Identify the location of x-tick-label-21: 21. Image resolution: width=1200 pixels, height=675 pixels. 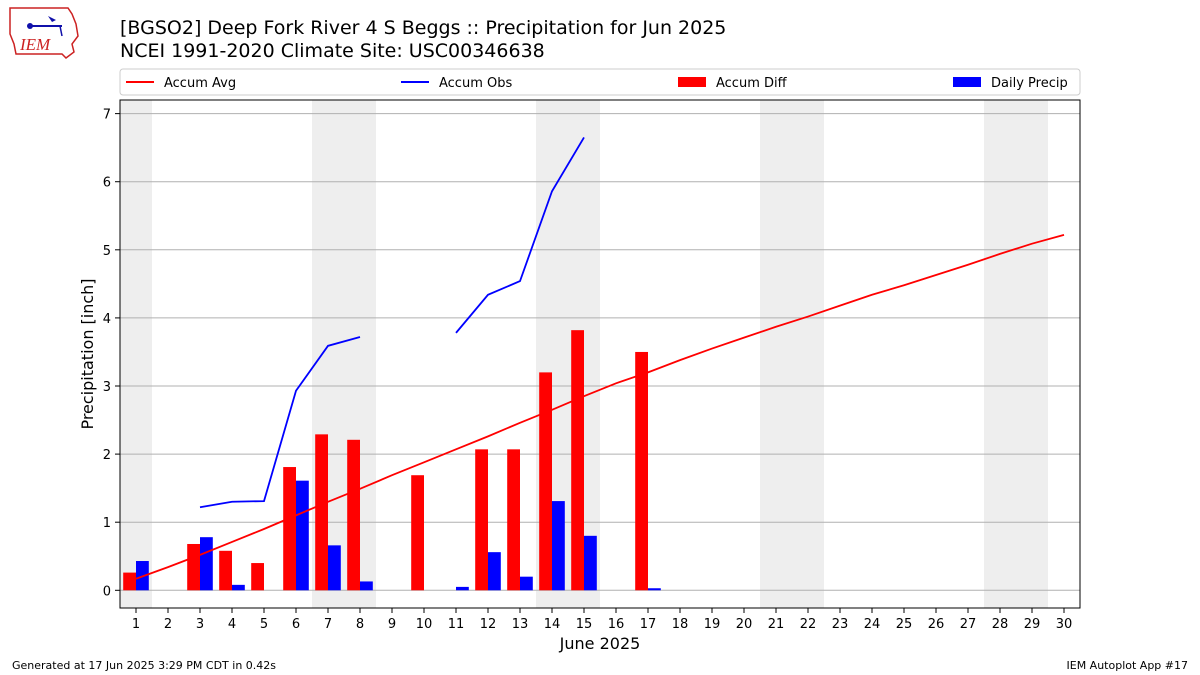
(776, 624).